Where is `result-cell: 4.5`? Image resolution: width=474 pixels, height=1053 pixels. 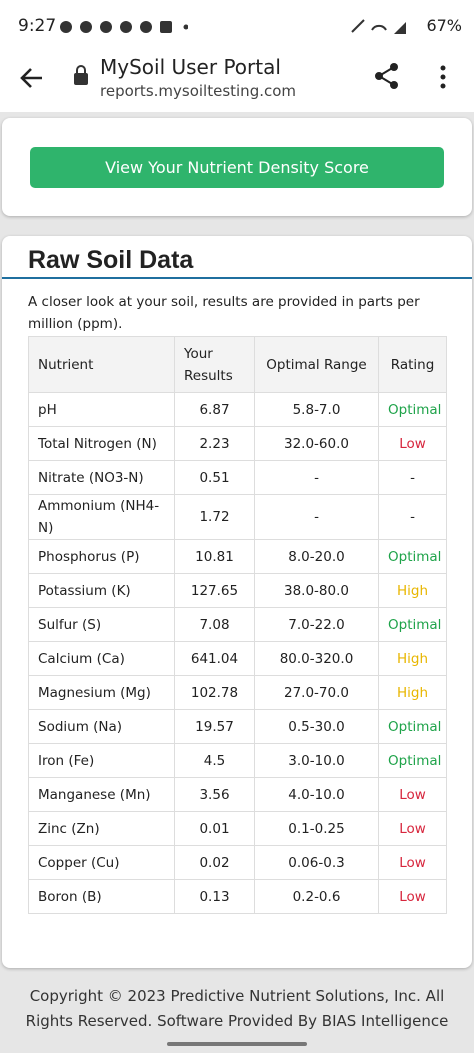 result-cell: 4.5 is located at coordinates (214, 760).